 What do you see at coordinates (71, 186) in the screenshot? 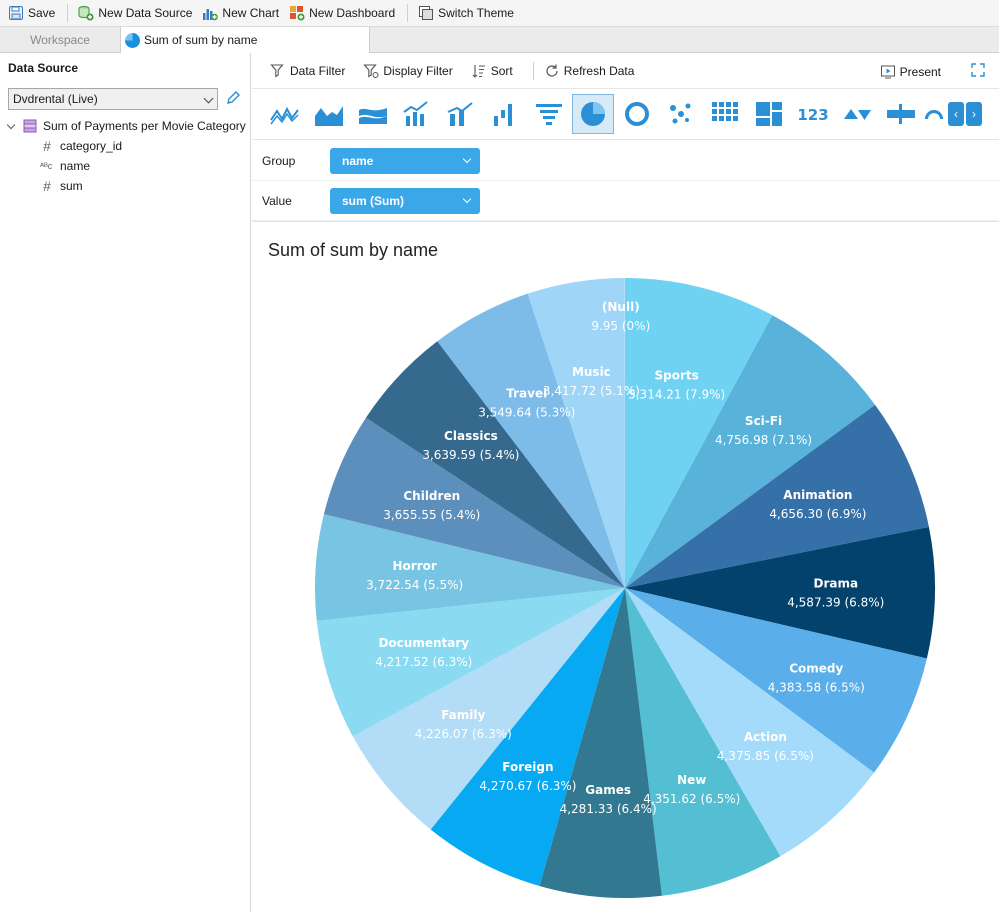
I see `field-name: sum` at bounding box center [71, 186].